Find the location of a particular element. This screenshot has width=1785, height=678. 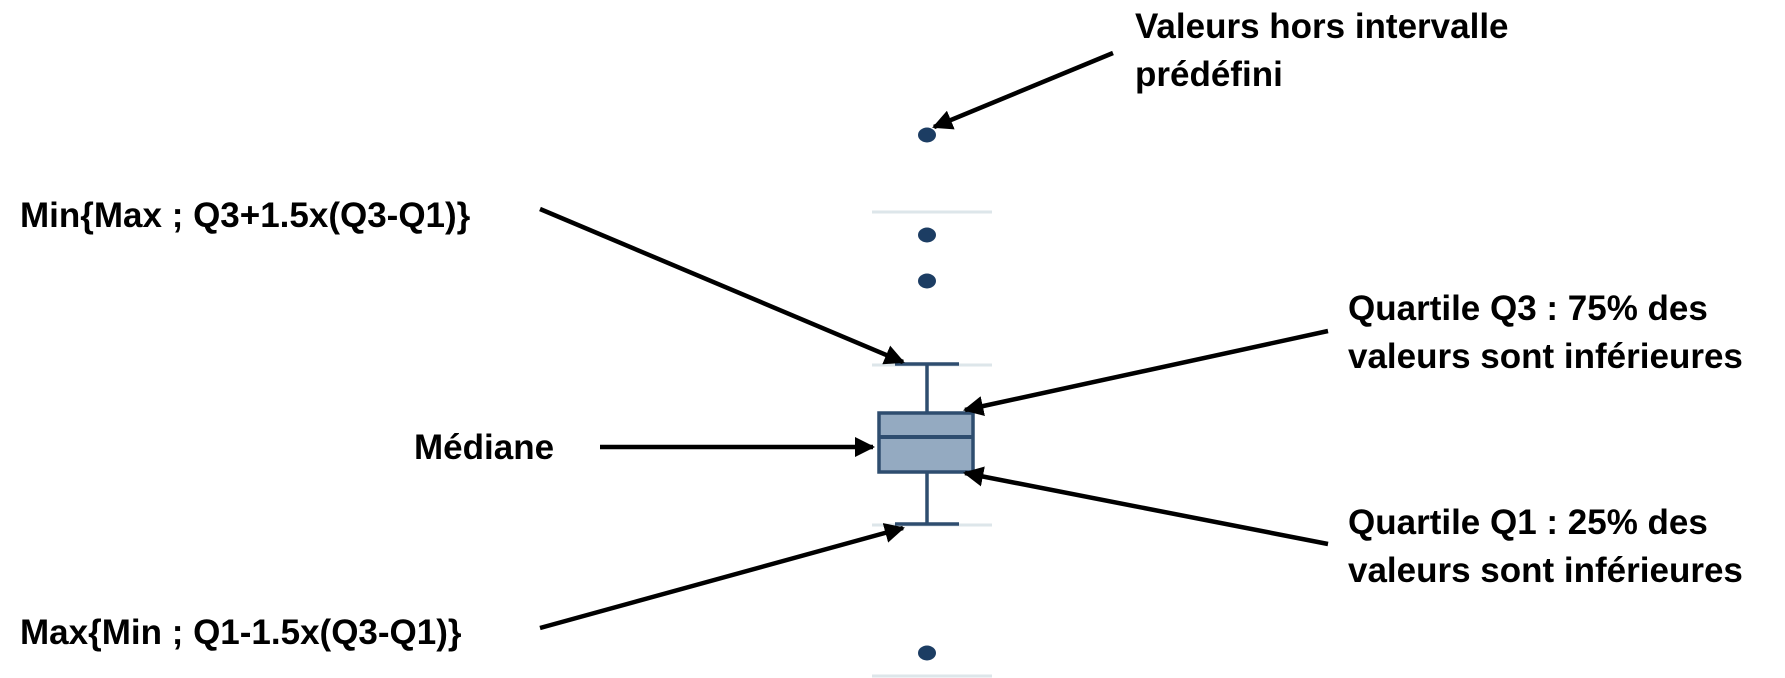

lower-whisker-label: Max{Min ; Q1-1.5x(Q3-Q1)} is located at coordinates (241, 632).